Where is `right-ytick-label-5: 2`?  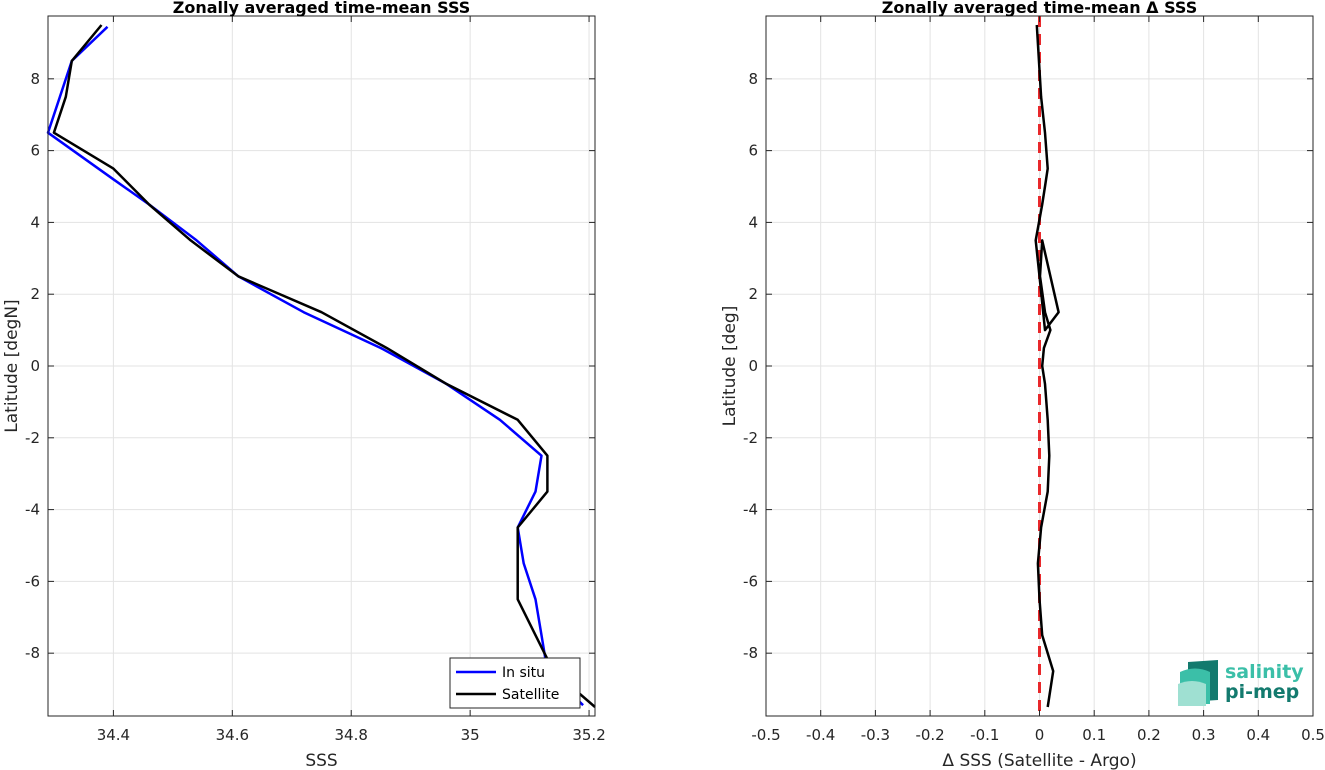 right-ytick-label-5: 2 is located at coordinates (753, 294).